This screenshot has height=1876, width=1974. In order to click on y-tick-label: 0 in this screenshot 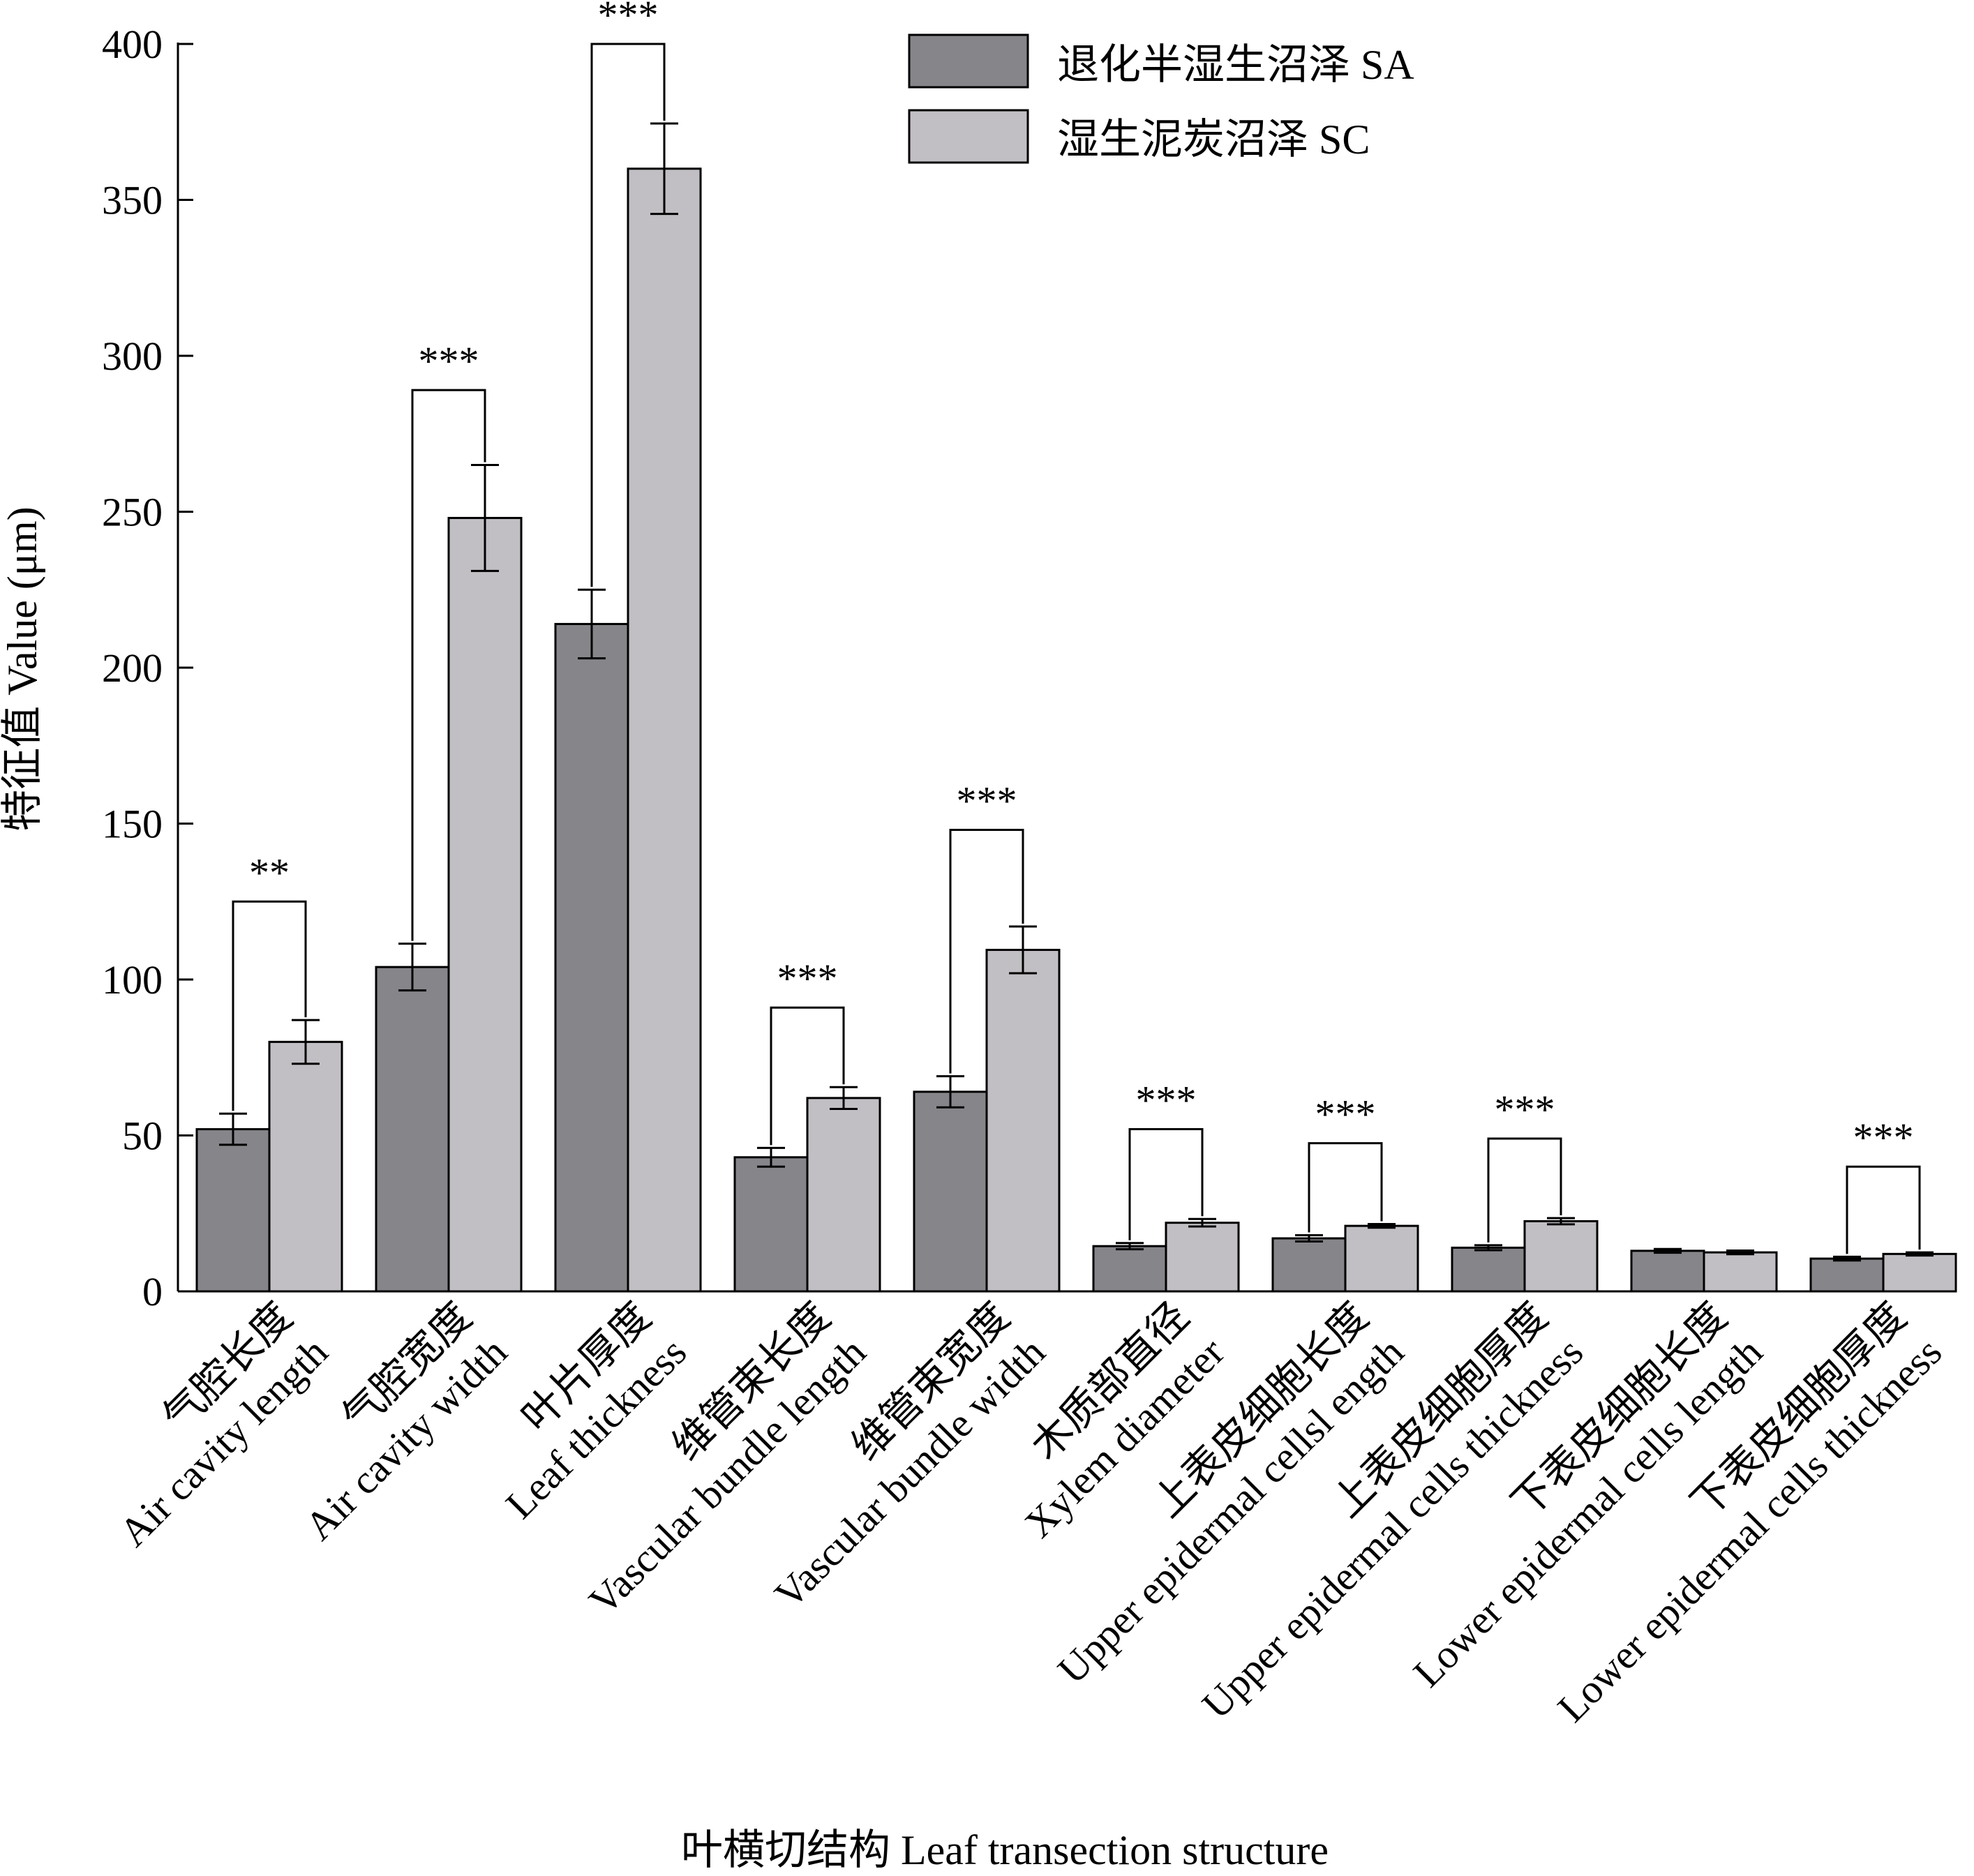, I will do `click(152, 1291)`.